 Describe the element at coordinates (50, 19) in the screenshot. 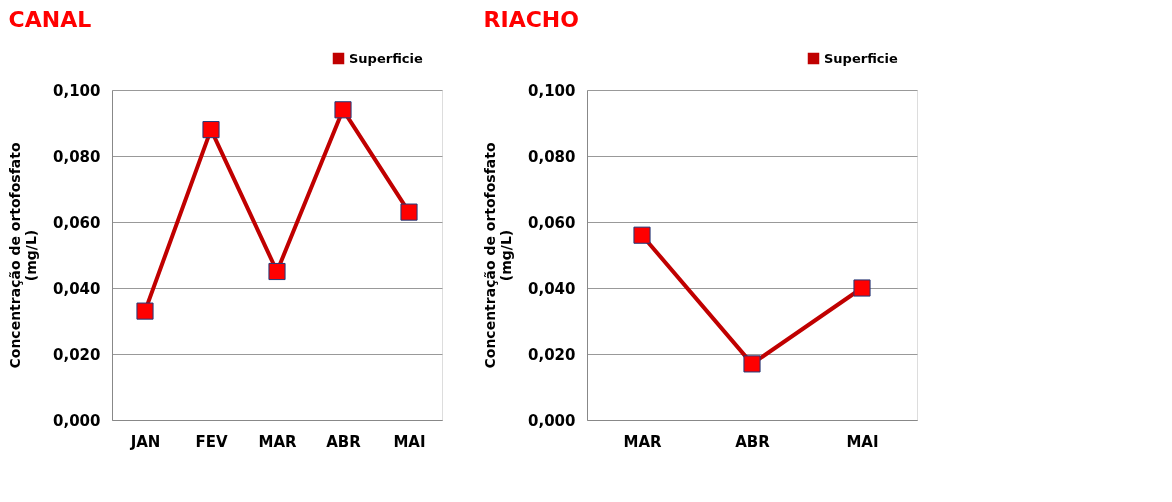

I see `chart-title: CANAL` at that location.